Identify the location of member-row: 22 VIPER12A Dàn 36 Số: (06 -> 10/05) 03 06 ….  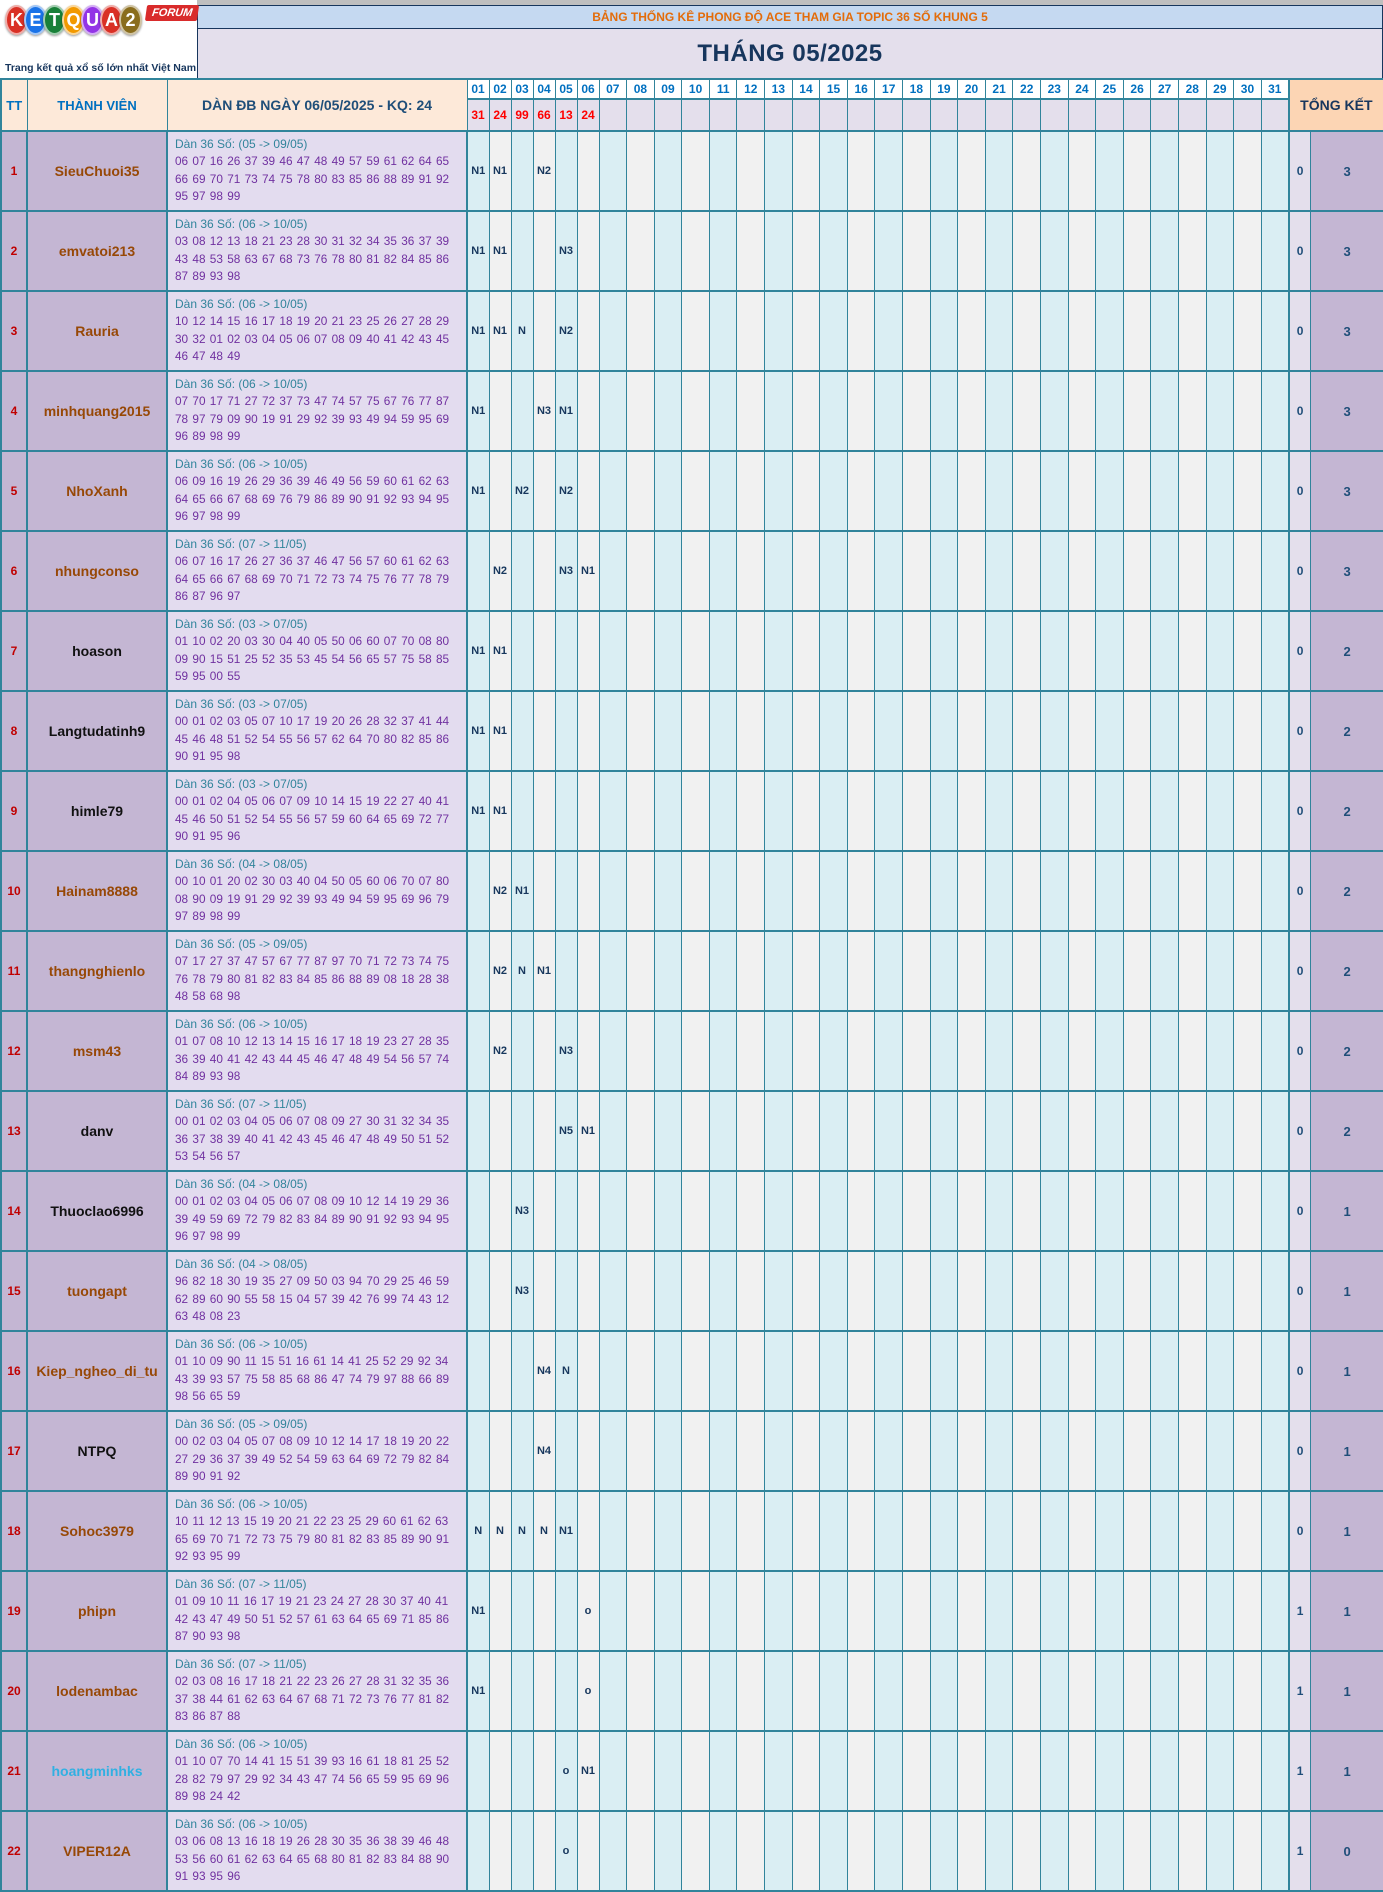
(691, 1851).